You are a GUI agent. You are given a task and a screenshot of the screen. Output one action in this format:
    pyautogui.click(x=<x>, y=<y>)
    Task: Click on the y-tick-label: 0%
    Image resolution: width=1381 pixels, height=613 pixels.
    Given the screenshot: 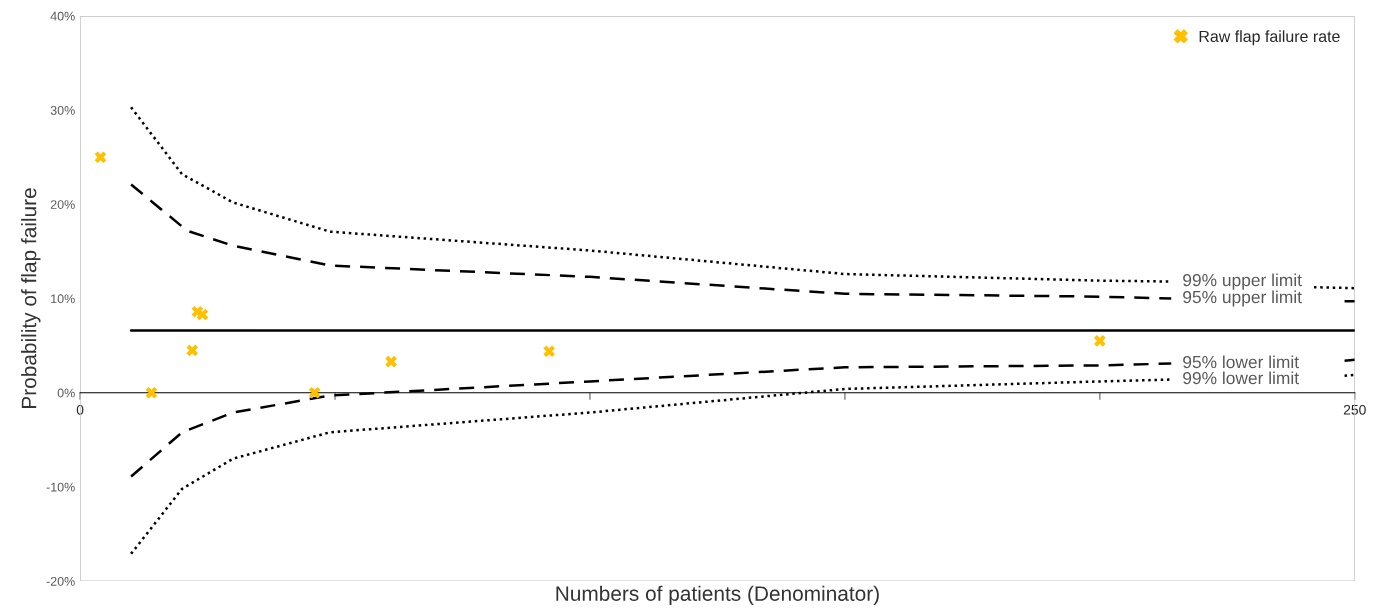 What is the action you would take?
    pyautogui.click(x=66, y=393)
    